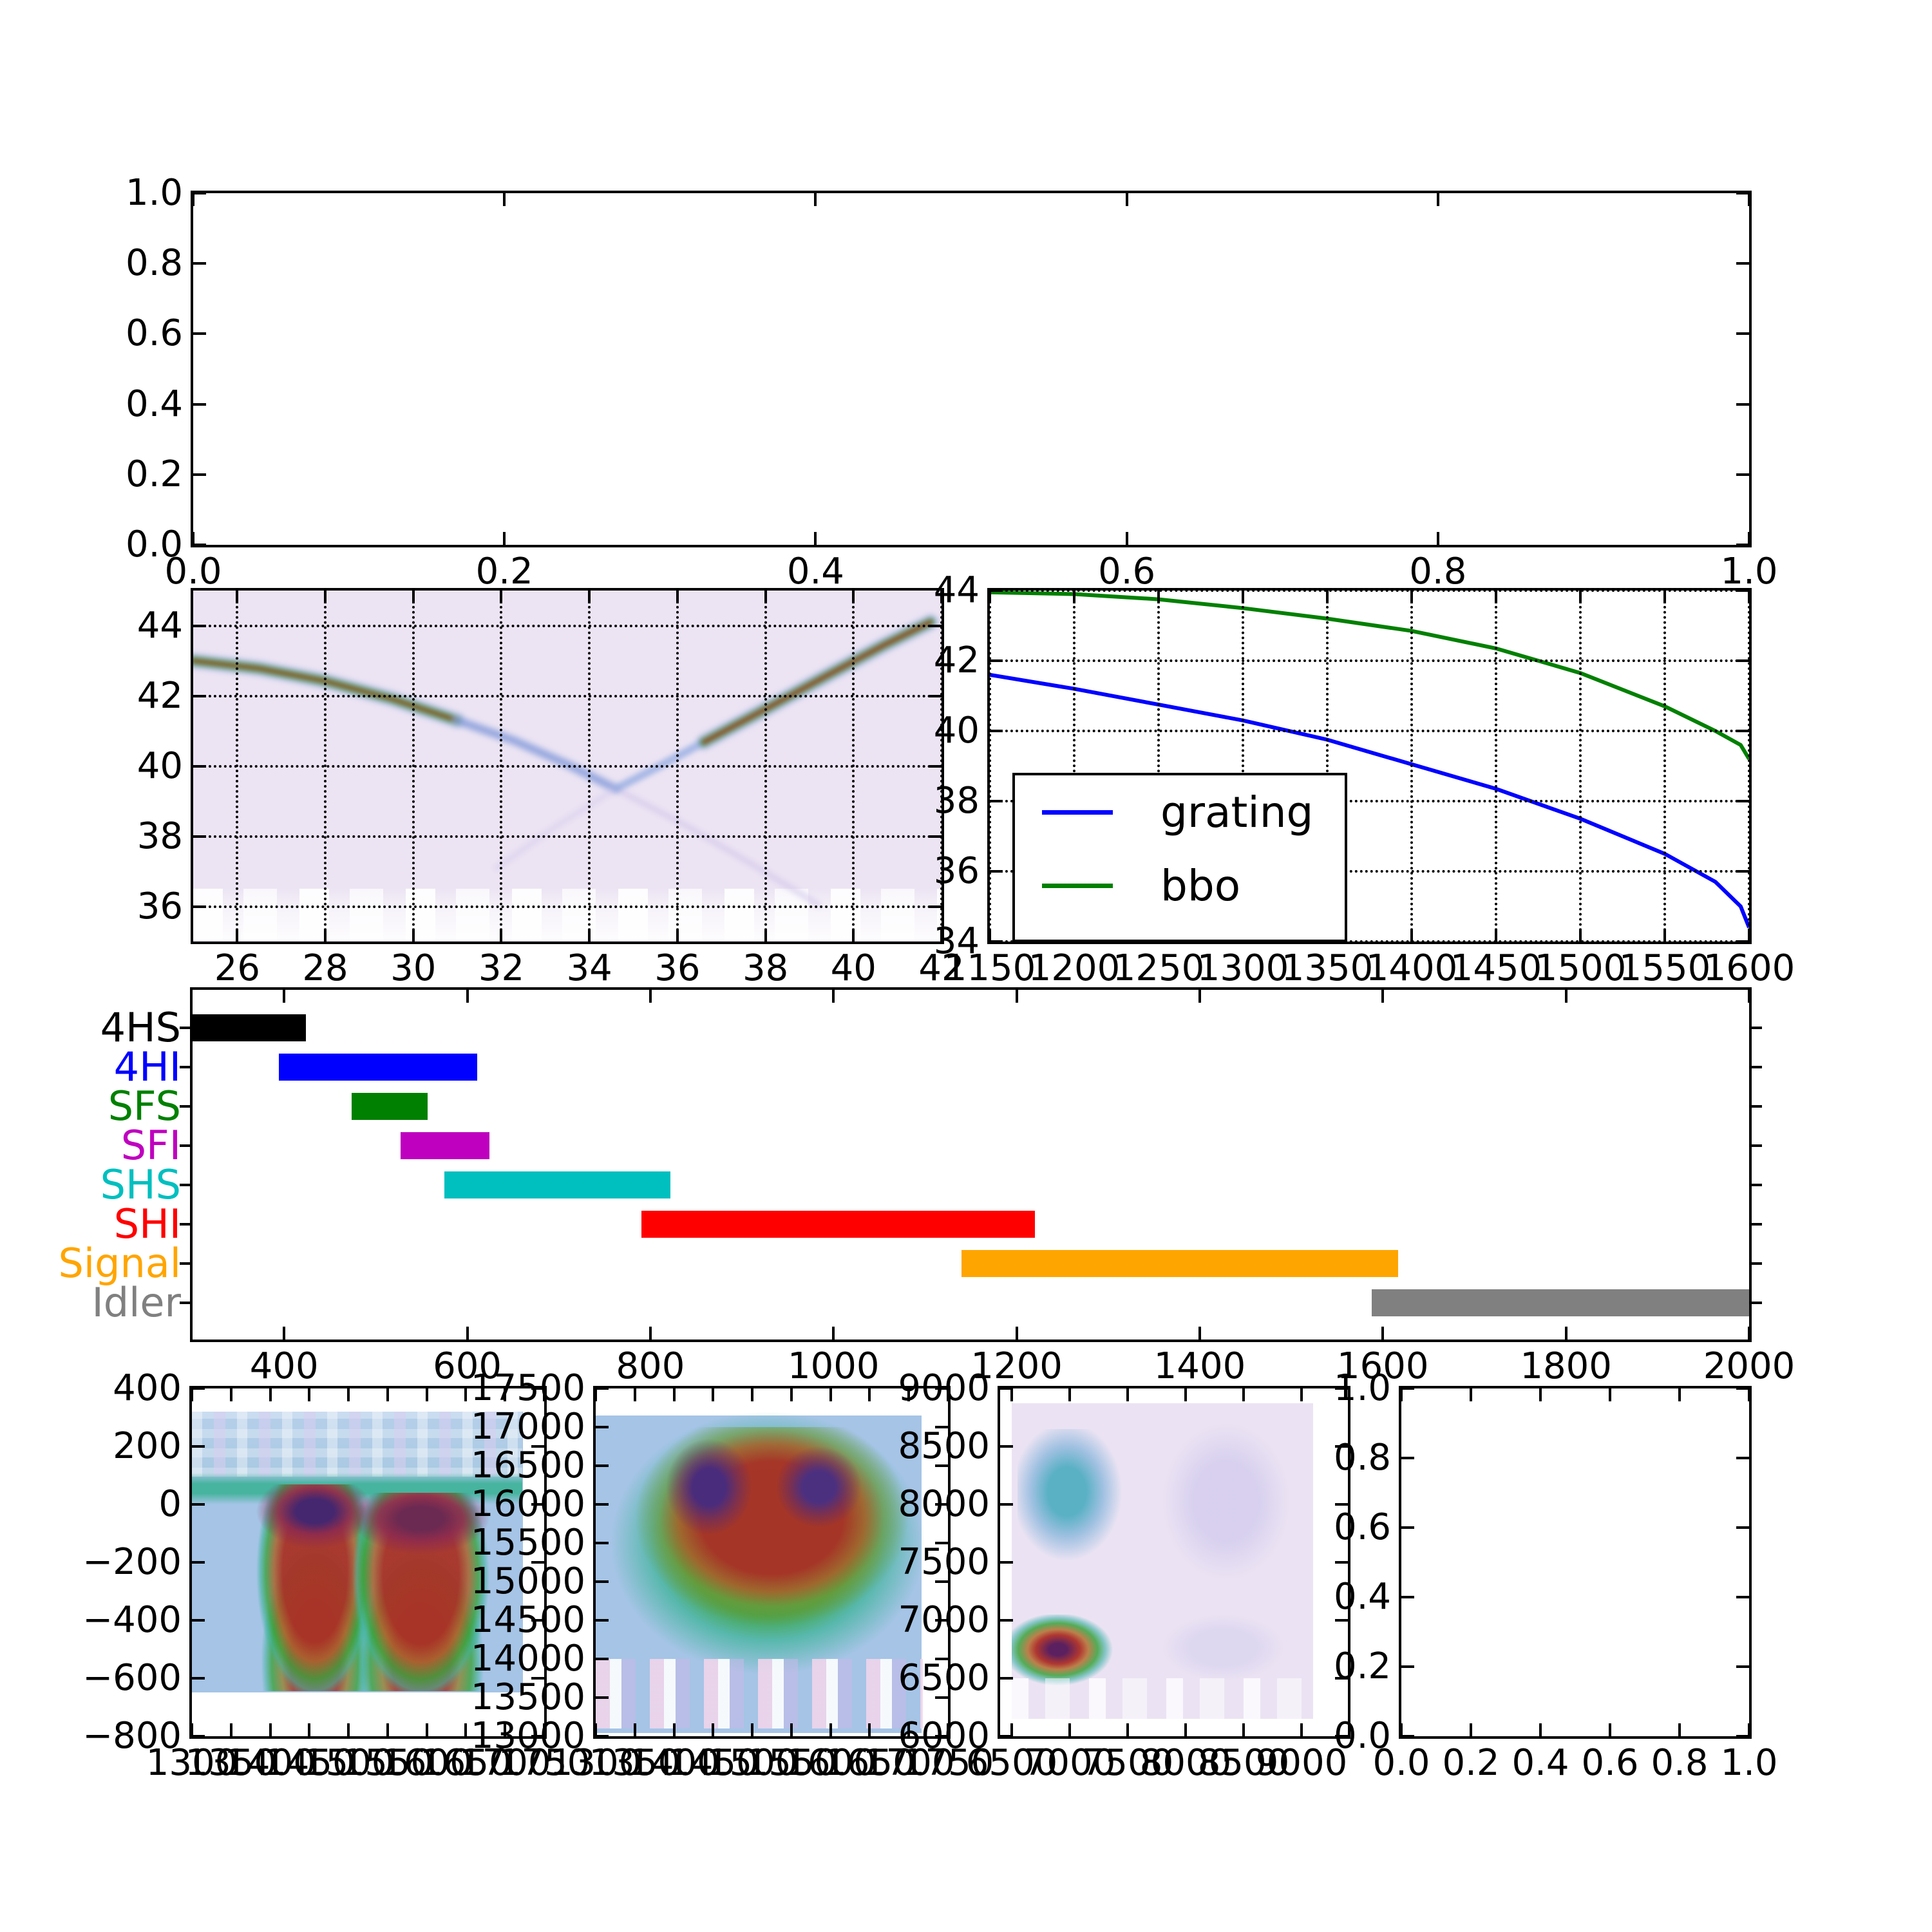 This screenshot has height=1932, width=1932. I want to click on y-tick-label: 38, so click(956, 801).